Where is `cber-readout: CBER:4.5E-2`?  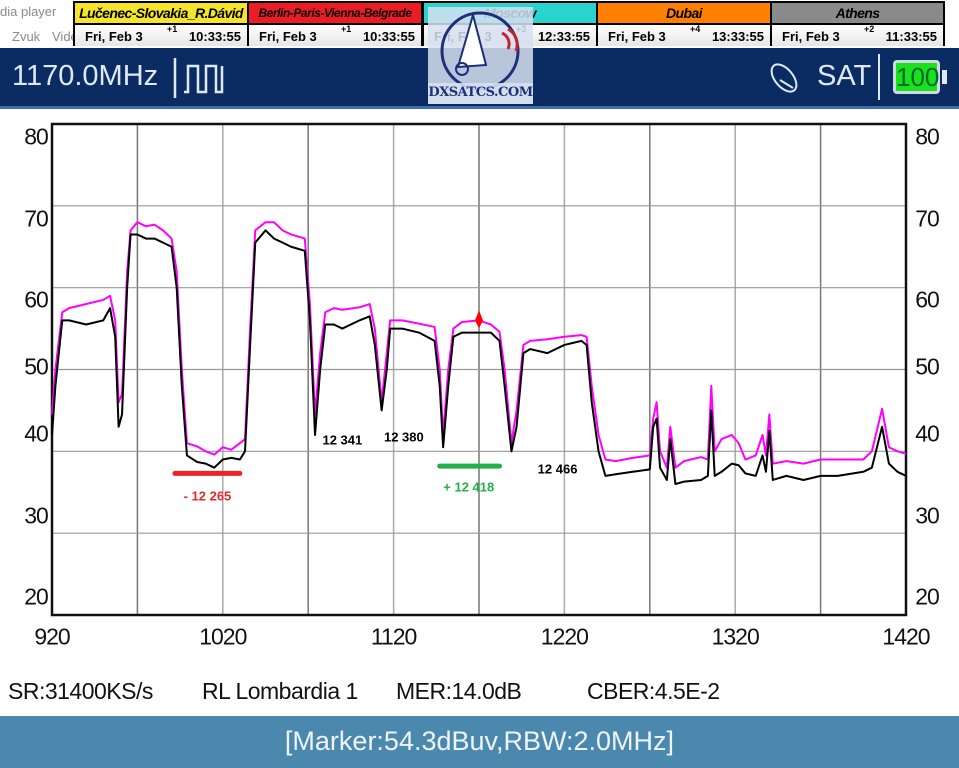
cber-readout: CBER:4.5E-2 is located at coordinates (653, 691).